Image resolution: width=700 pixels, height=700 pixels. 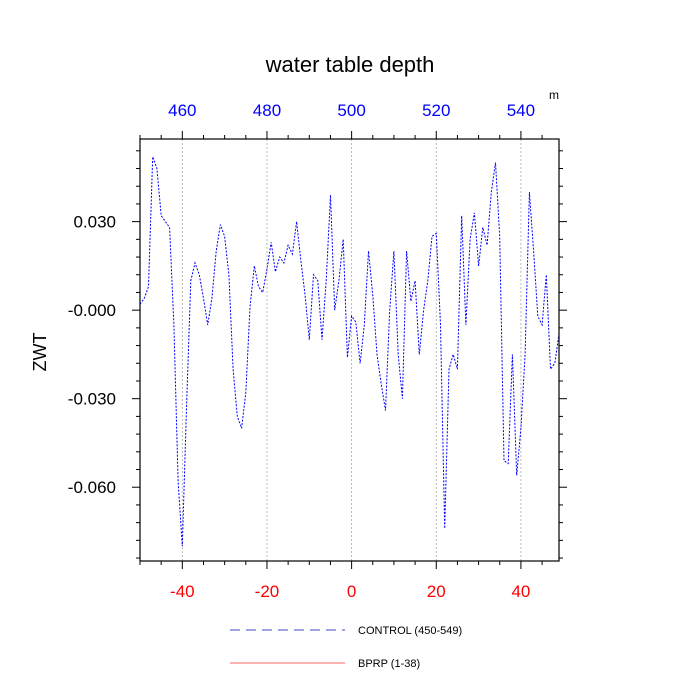 What do you see at coordinates (346, 647) in the screenshot?
I see `legend: CONTROL (450-549) BPRP (1-38)` at bounding box center [346, 647].